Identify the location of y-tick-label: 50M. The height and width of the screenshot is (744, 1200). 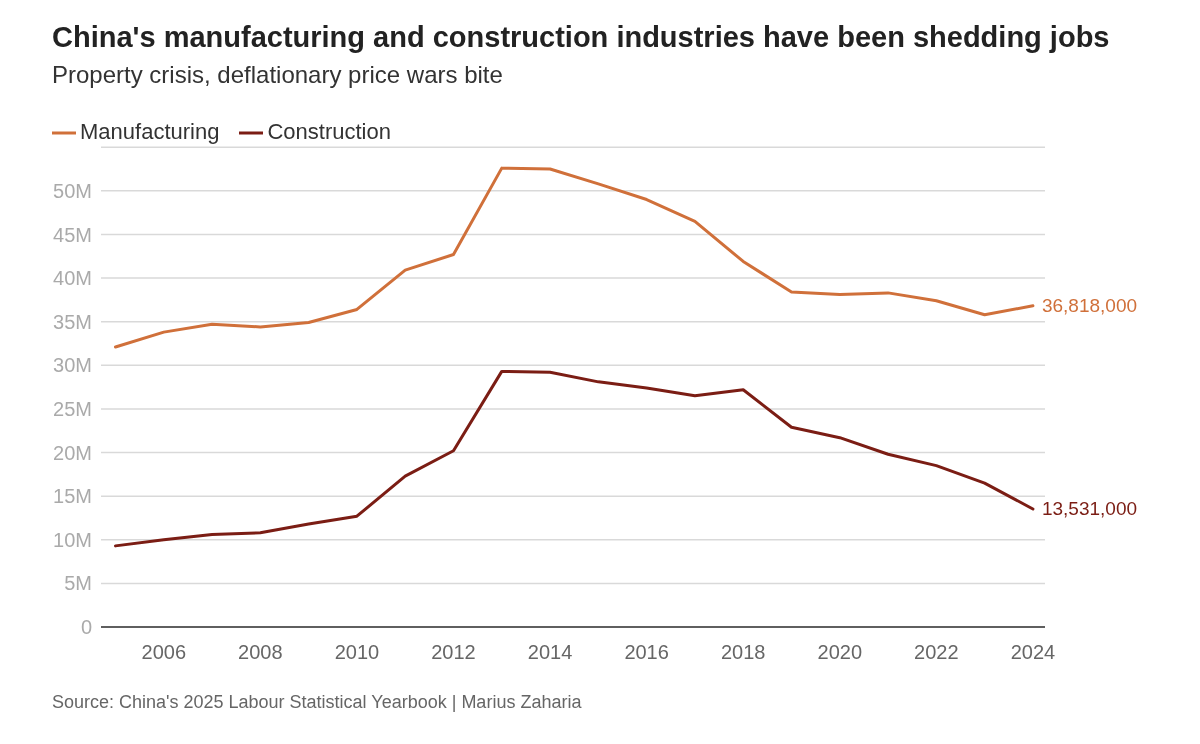
(72, 190).